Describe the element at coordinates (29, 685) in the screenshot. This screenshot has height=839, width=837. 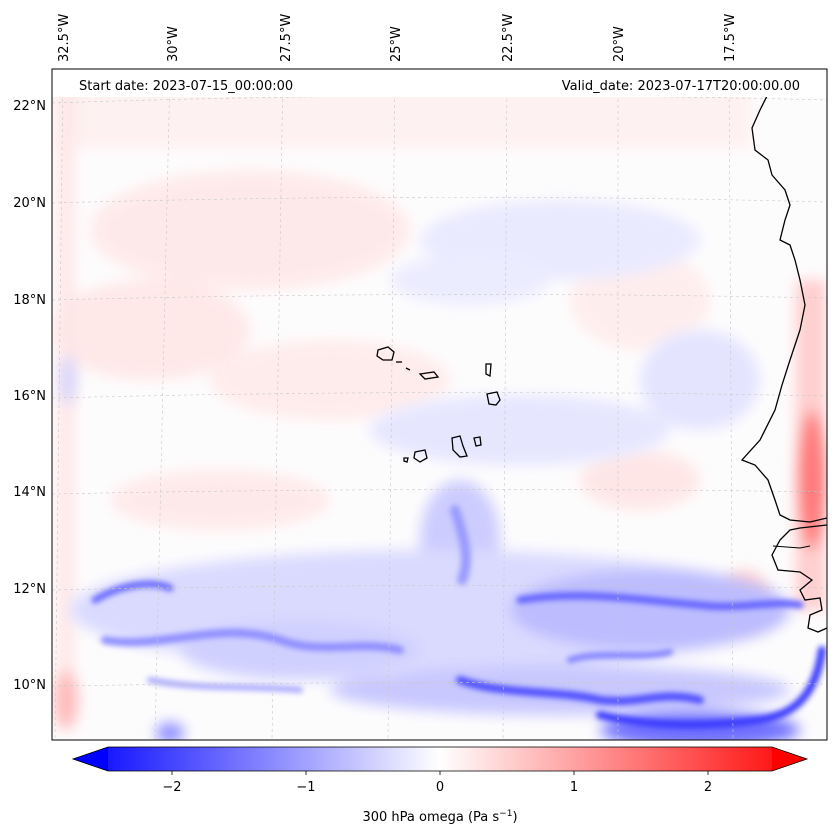
I see `lat-label-10n: 10°N` at that location.